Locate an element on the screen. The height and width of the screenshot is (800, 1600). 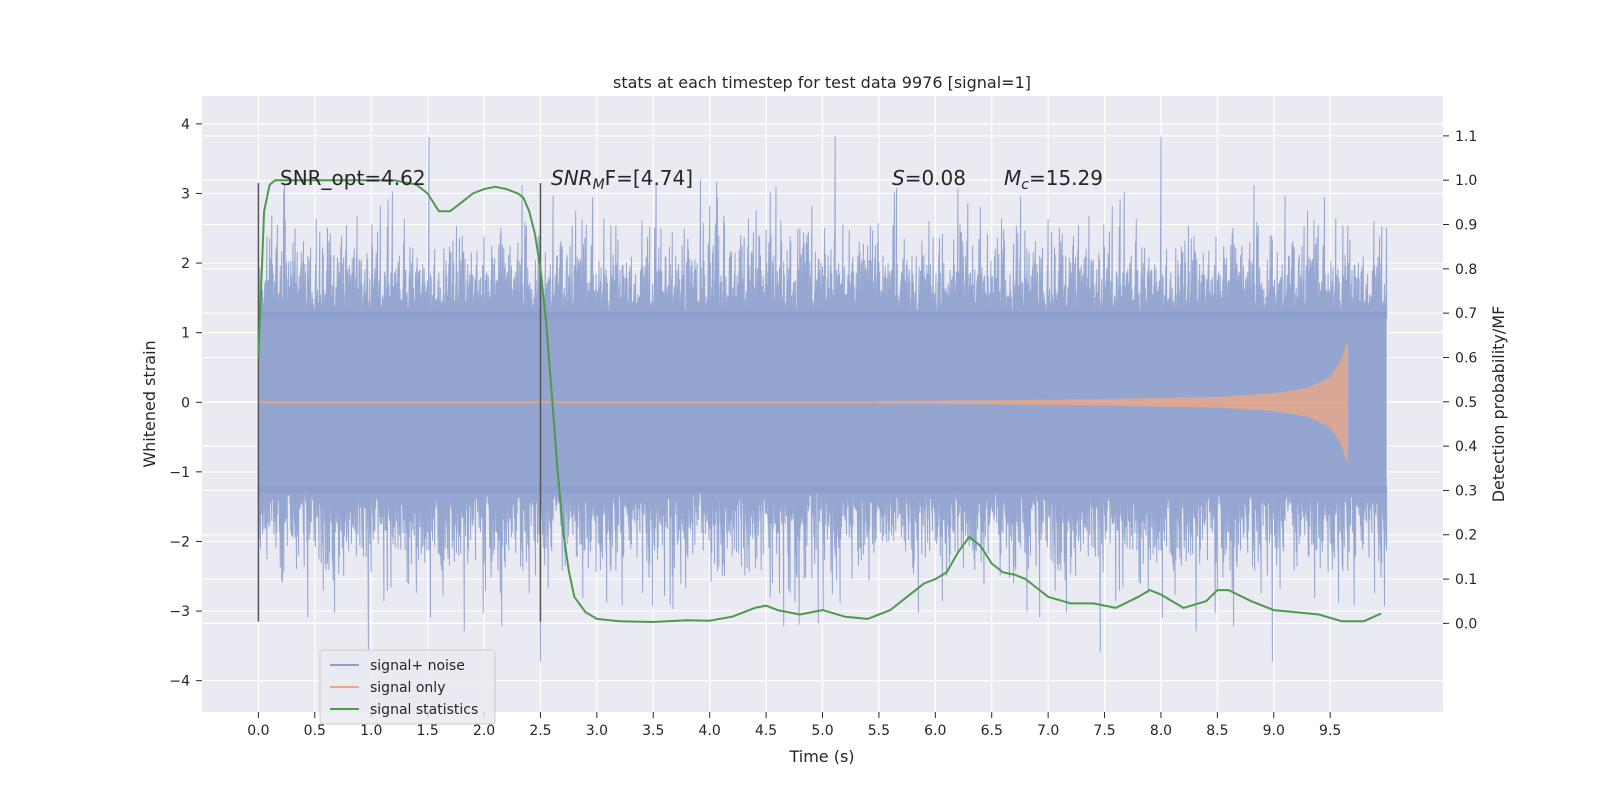
mc-subscript: c is located at coordinates (1025, 185).